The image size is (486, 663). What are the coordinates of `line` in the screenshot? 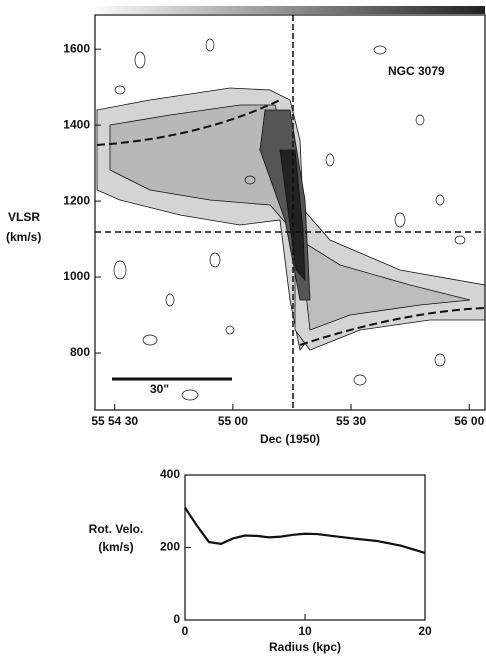 It's located at (305, 530).